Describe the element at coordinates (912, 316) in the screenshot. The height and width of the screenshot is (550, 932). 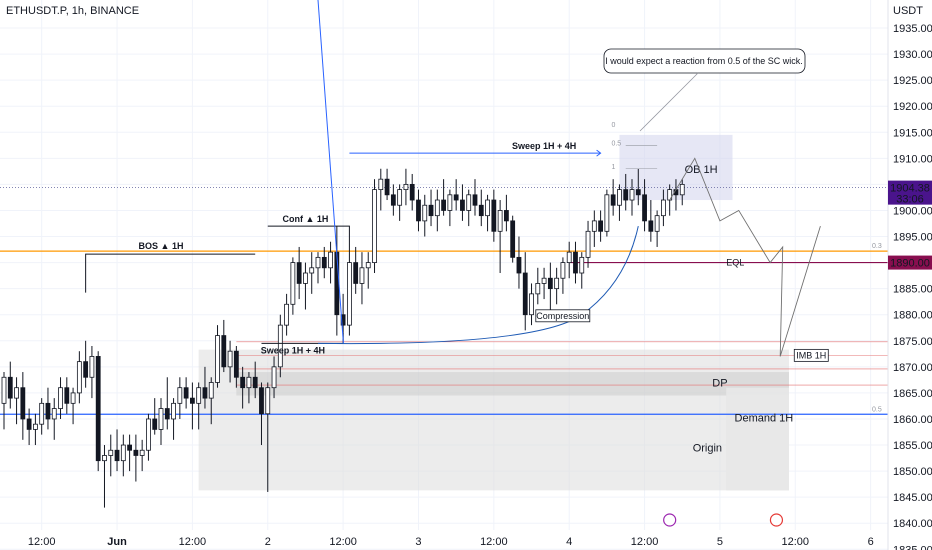
I see `y-tick-label: 1880.00` at that location.